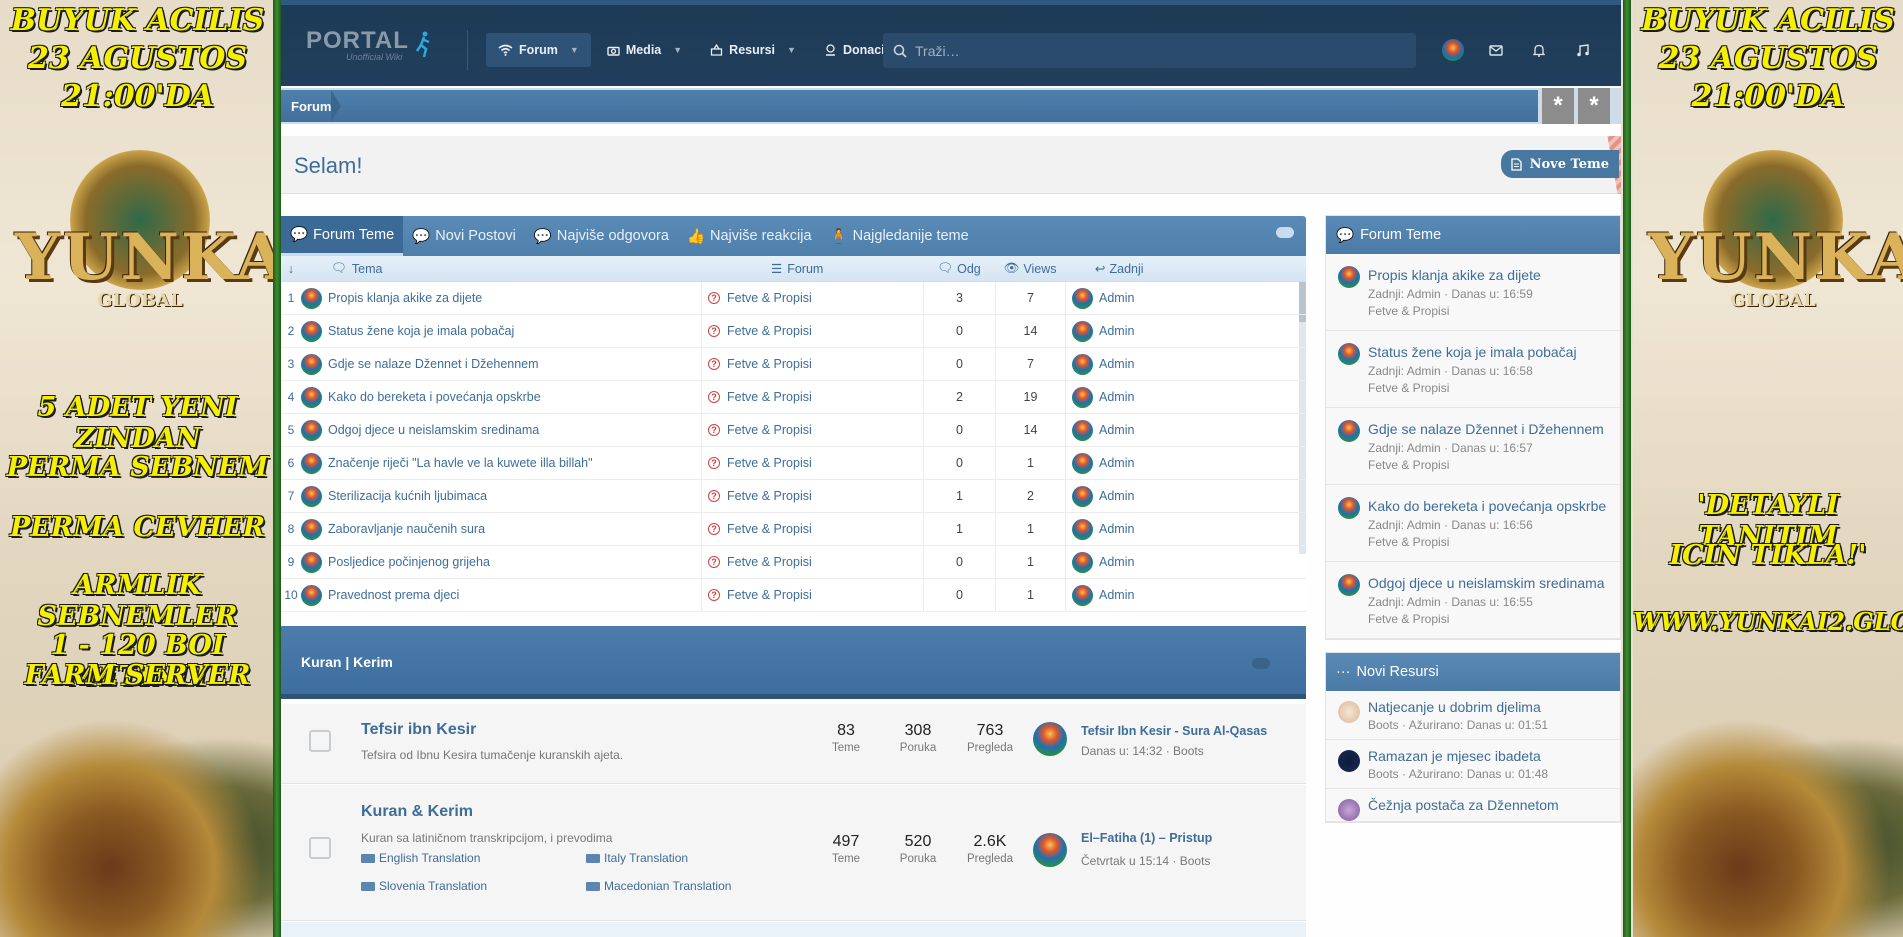 Image resolution: width=1903 pixels, height=937 pixels. Describe the element at coordinates (409, 562) in the screenshot. I see `thread-title: Posljedice počinjenog grijeha` at that location.